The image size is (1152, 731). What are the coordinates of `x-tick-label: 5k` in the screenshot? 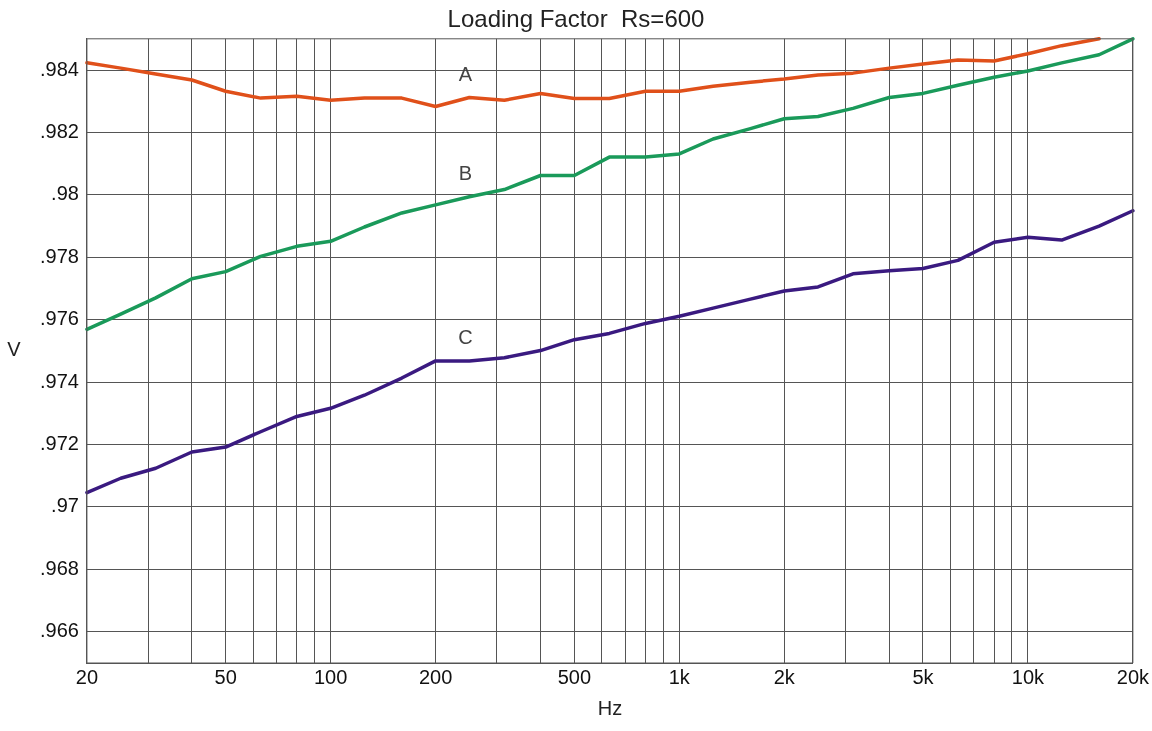 It's located at (923, 676).